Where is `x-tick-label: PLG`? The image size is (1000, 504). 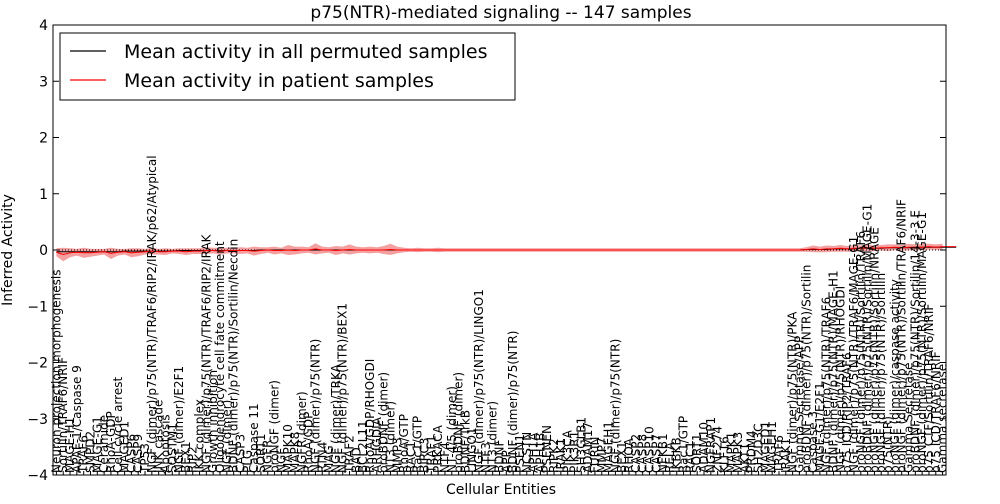 x-tick-label: PLG is located at coordinates (247, 461).